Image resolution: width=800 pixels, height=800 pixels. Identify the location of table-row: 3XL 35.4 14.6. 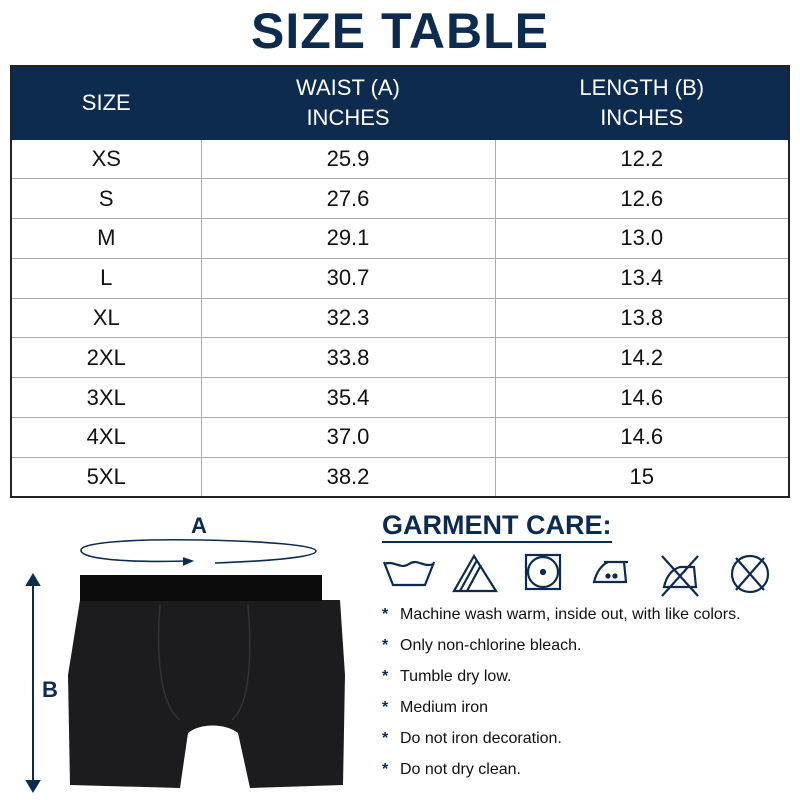
(400, 398).